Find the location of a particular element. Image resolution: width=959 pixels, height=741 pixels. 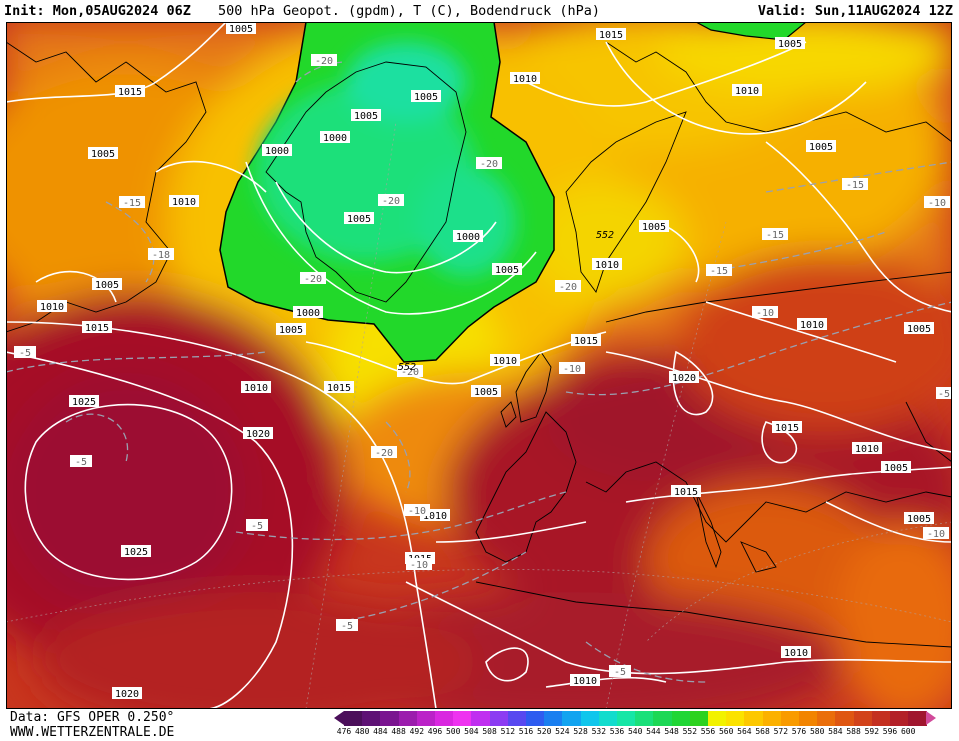

isobar-label: 1020 is located at coordinates (684, 377).